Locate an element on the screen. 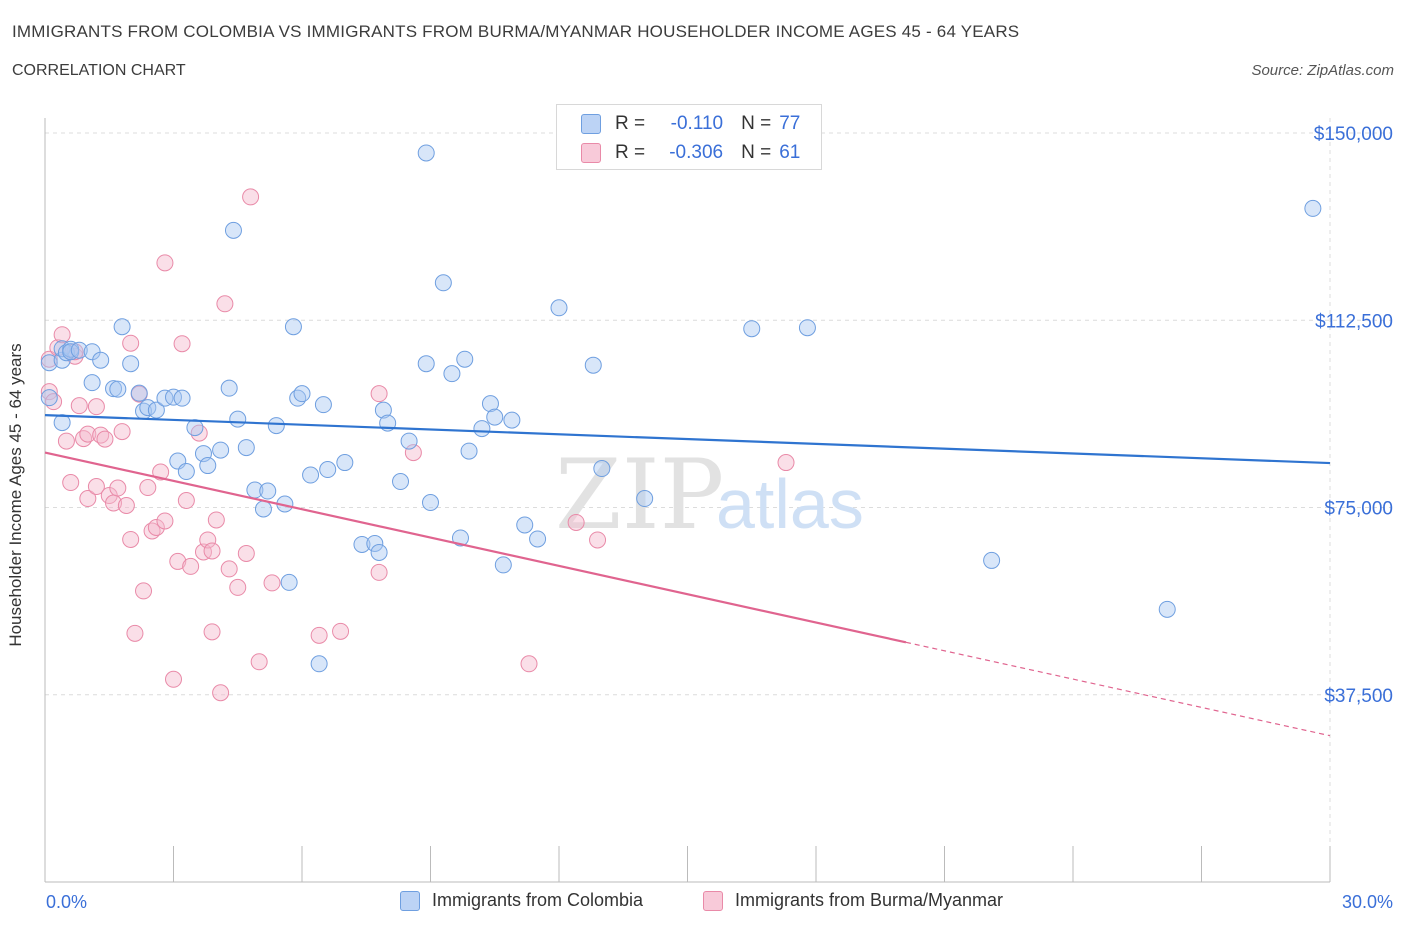  x-tick-label-max: 30.0% is located at coordinates (1367, 902).